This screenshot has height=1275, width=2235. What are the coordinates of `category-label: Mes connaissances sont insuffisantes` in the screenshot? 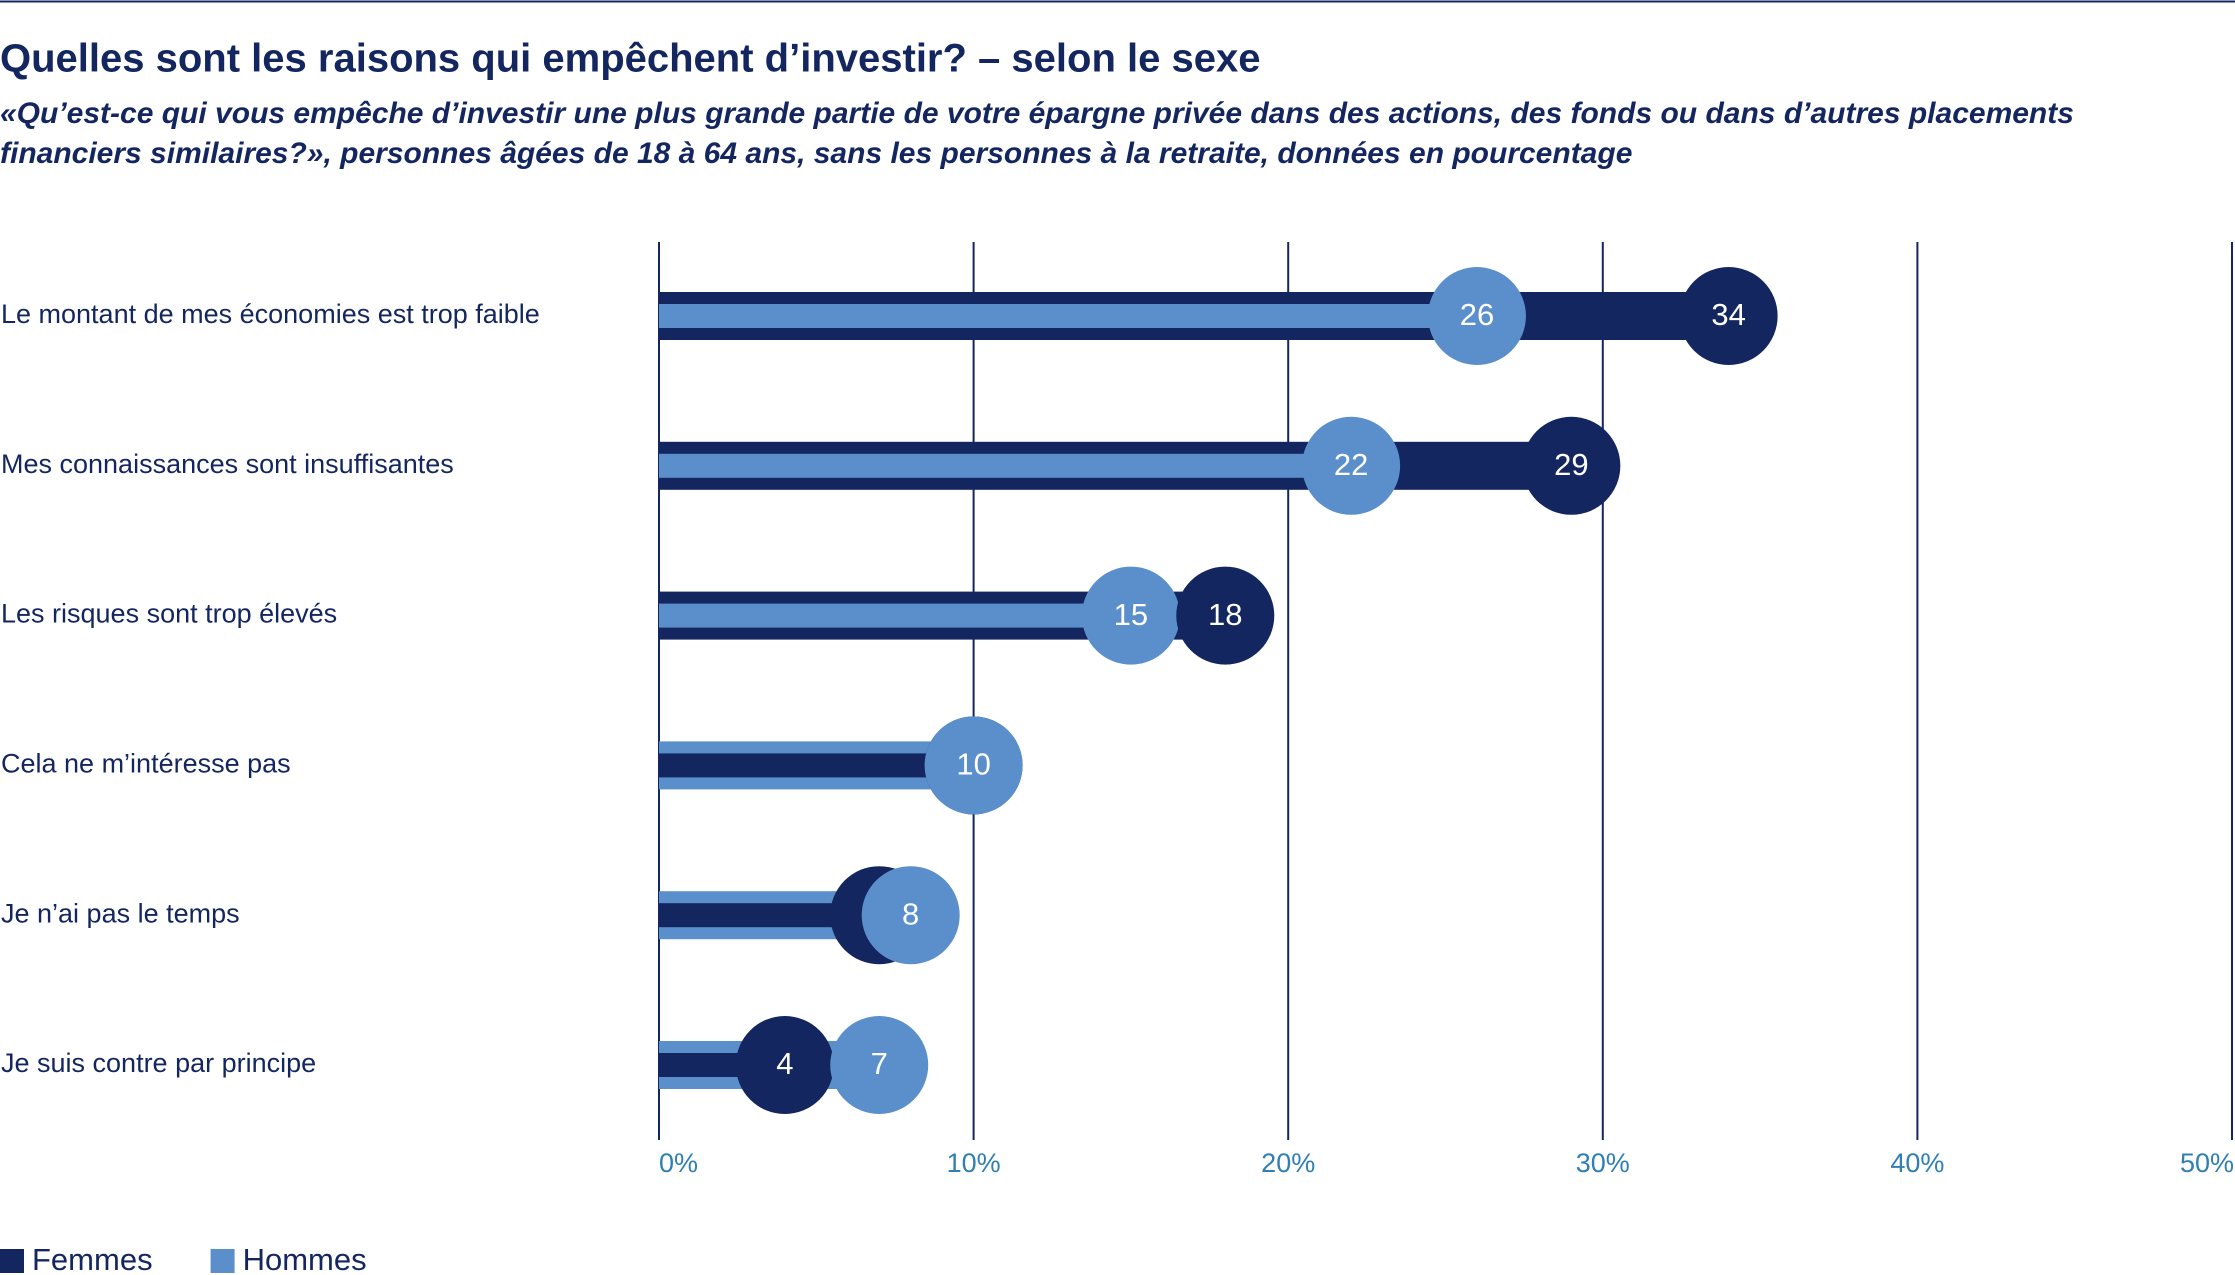 It's located at (227, 464).